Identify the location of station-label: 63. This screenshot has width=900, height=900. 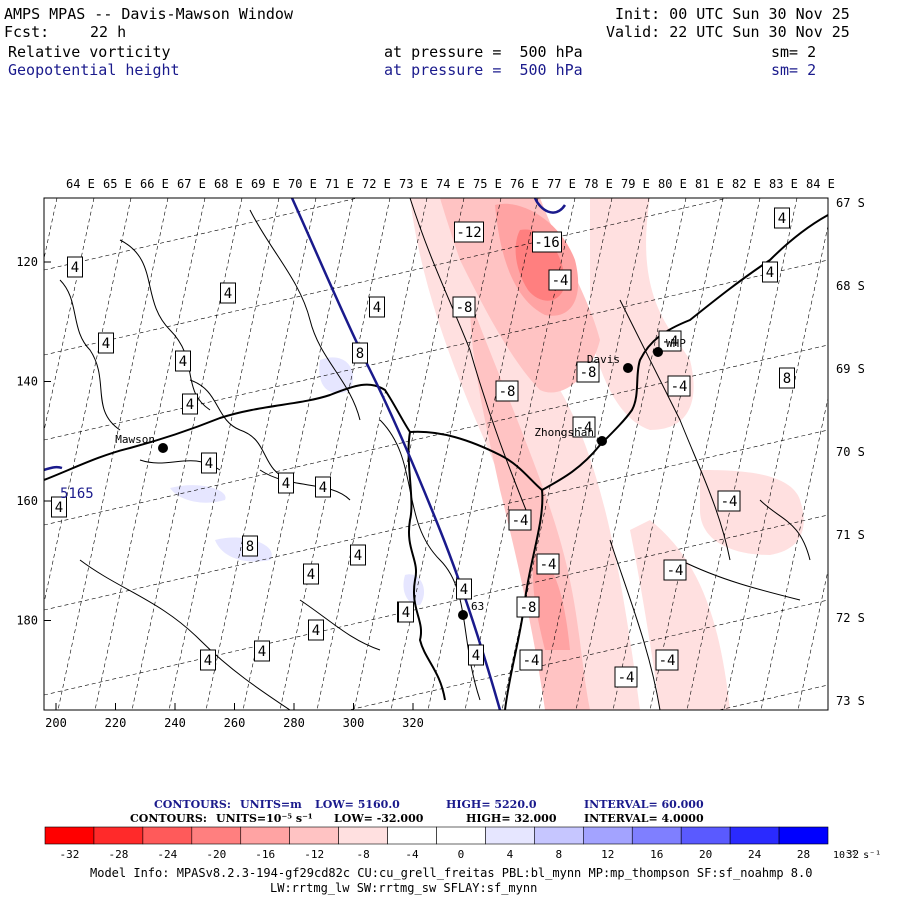
(477, 606).